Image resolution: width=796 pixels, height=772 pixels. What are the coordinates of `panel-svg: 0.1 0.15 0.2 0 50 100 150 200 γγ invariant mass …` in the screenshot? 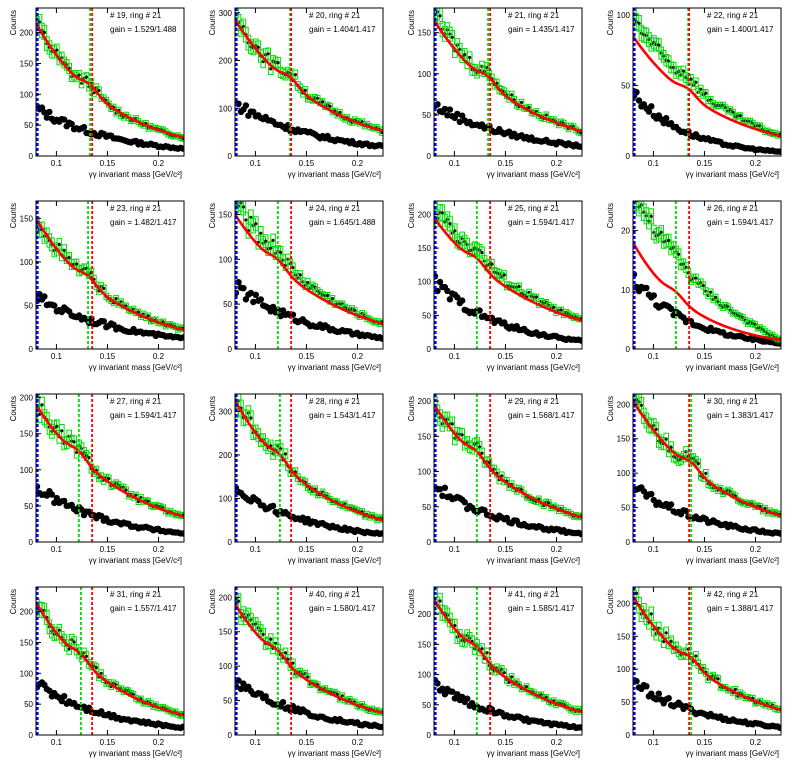 It's located at (694, 479).